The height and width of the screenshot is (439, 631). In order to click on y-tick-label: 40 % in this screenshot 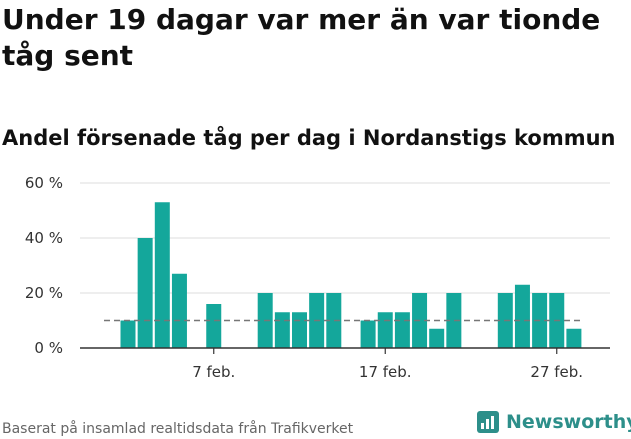, I will do `click(44, 238)`.